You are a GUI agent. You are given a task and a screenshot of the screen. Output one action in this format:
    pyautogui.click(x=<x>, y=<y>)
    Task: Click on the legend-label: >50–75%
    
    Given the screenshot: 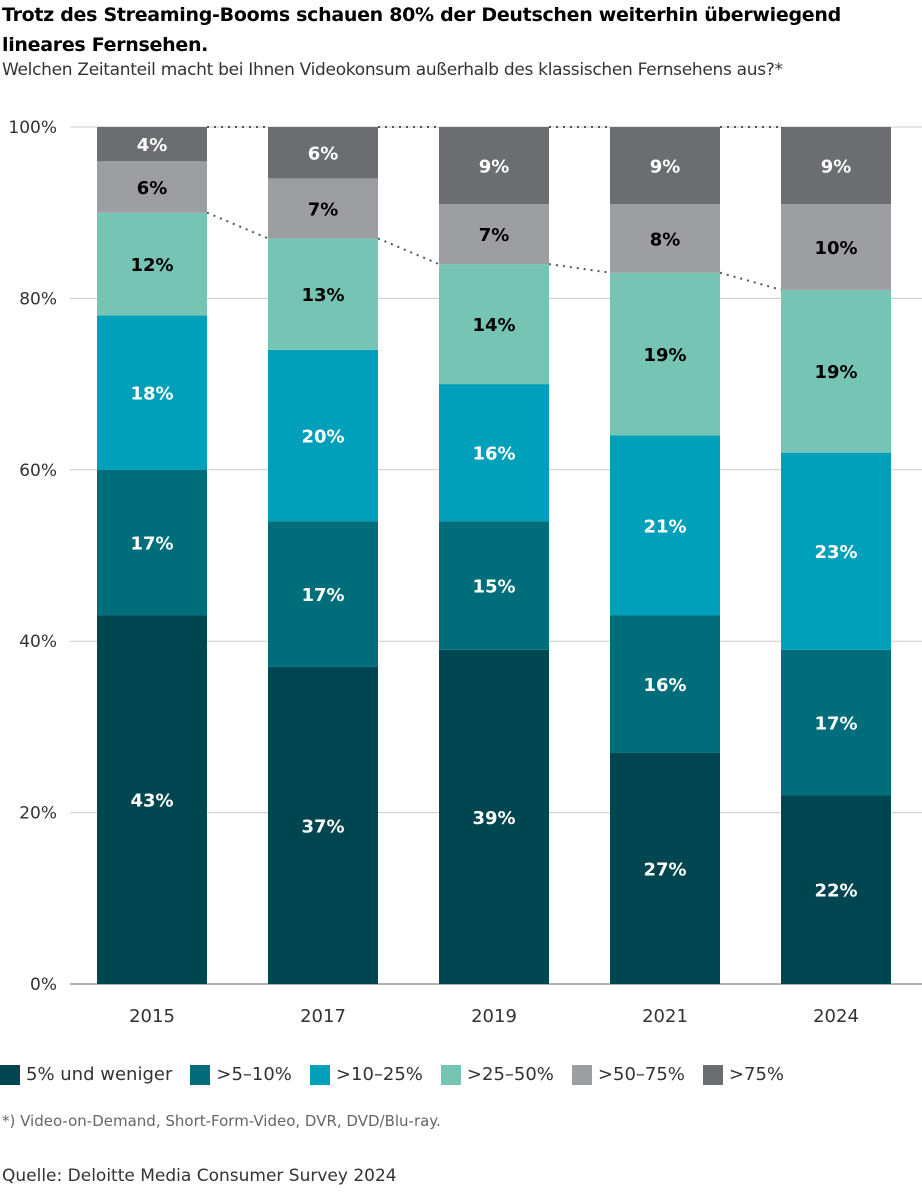 What is the action you would take?
    pyautogui.click(x=641, y=1074)
    